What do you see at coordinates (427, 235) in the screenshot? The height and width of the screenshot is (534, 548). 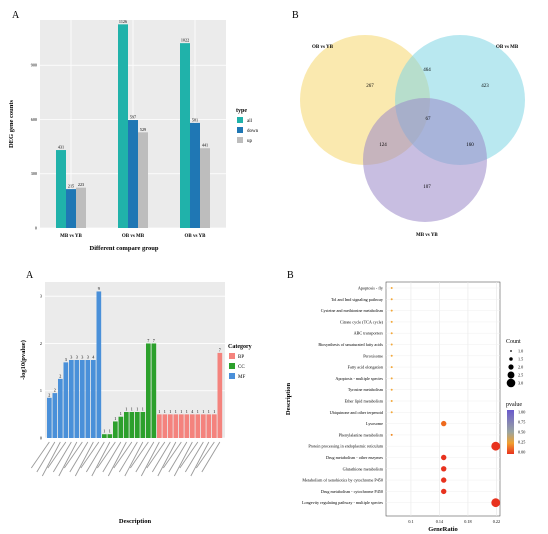 I see `venn-set-label: MB vs YB` at bounding box center [427, 235].